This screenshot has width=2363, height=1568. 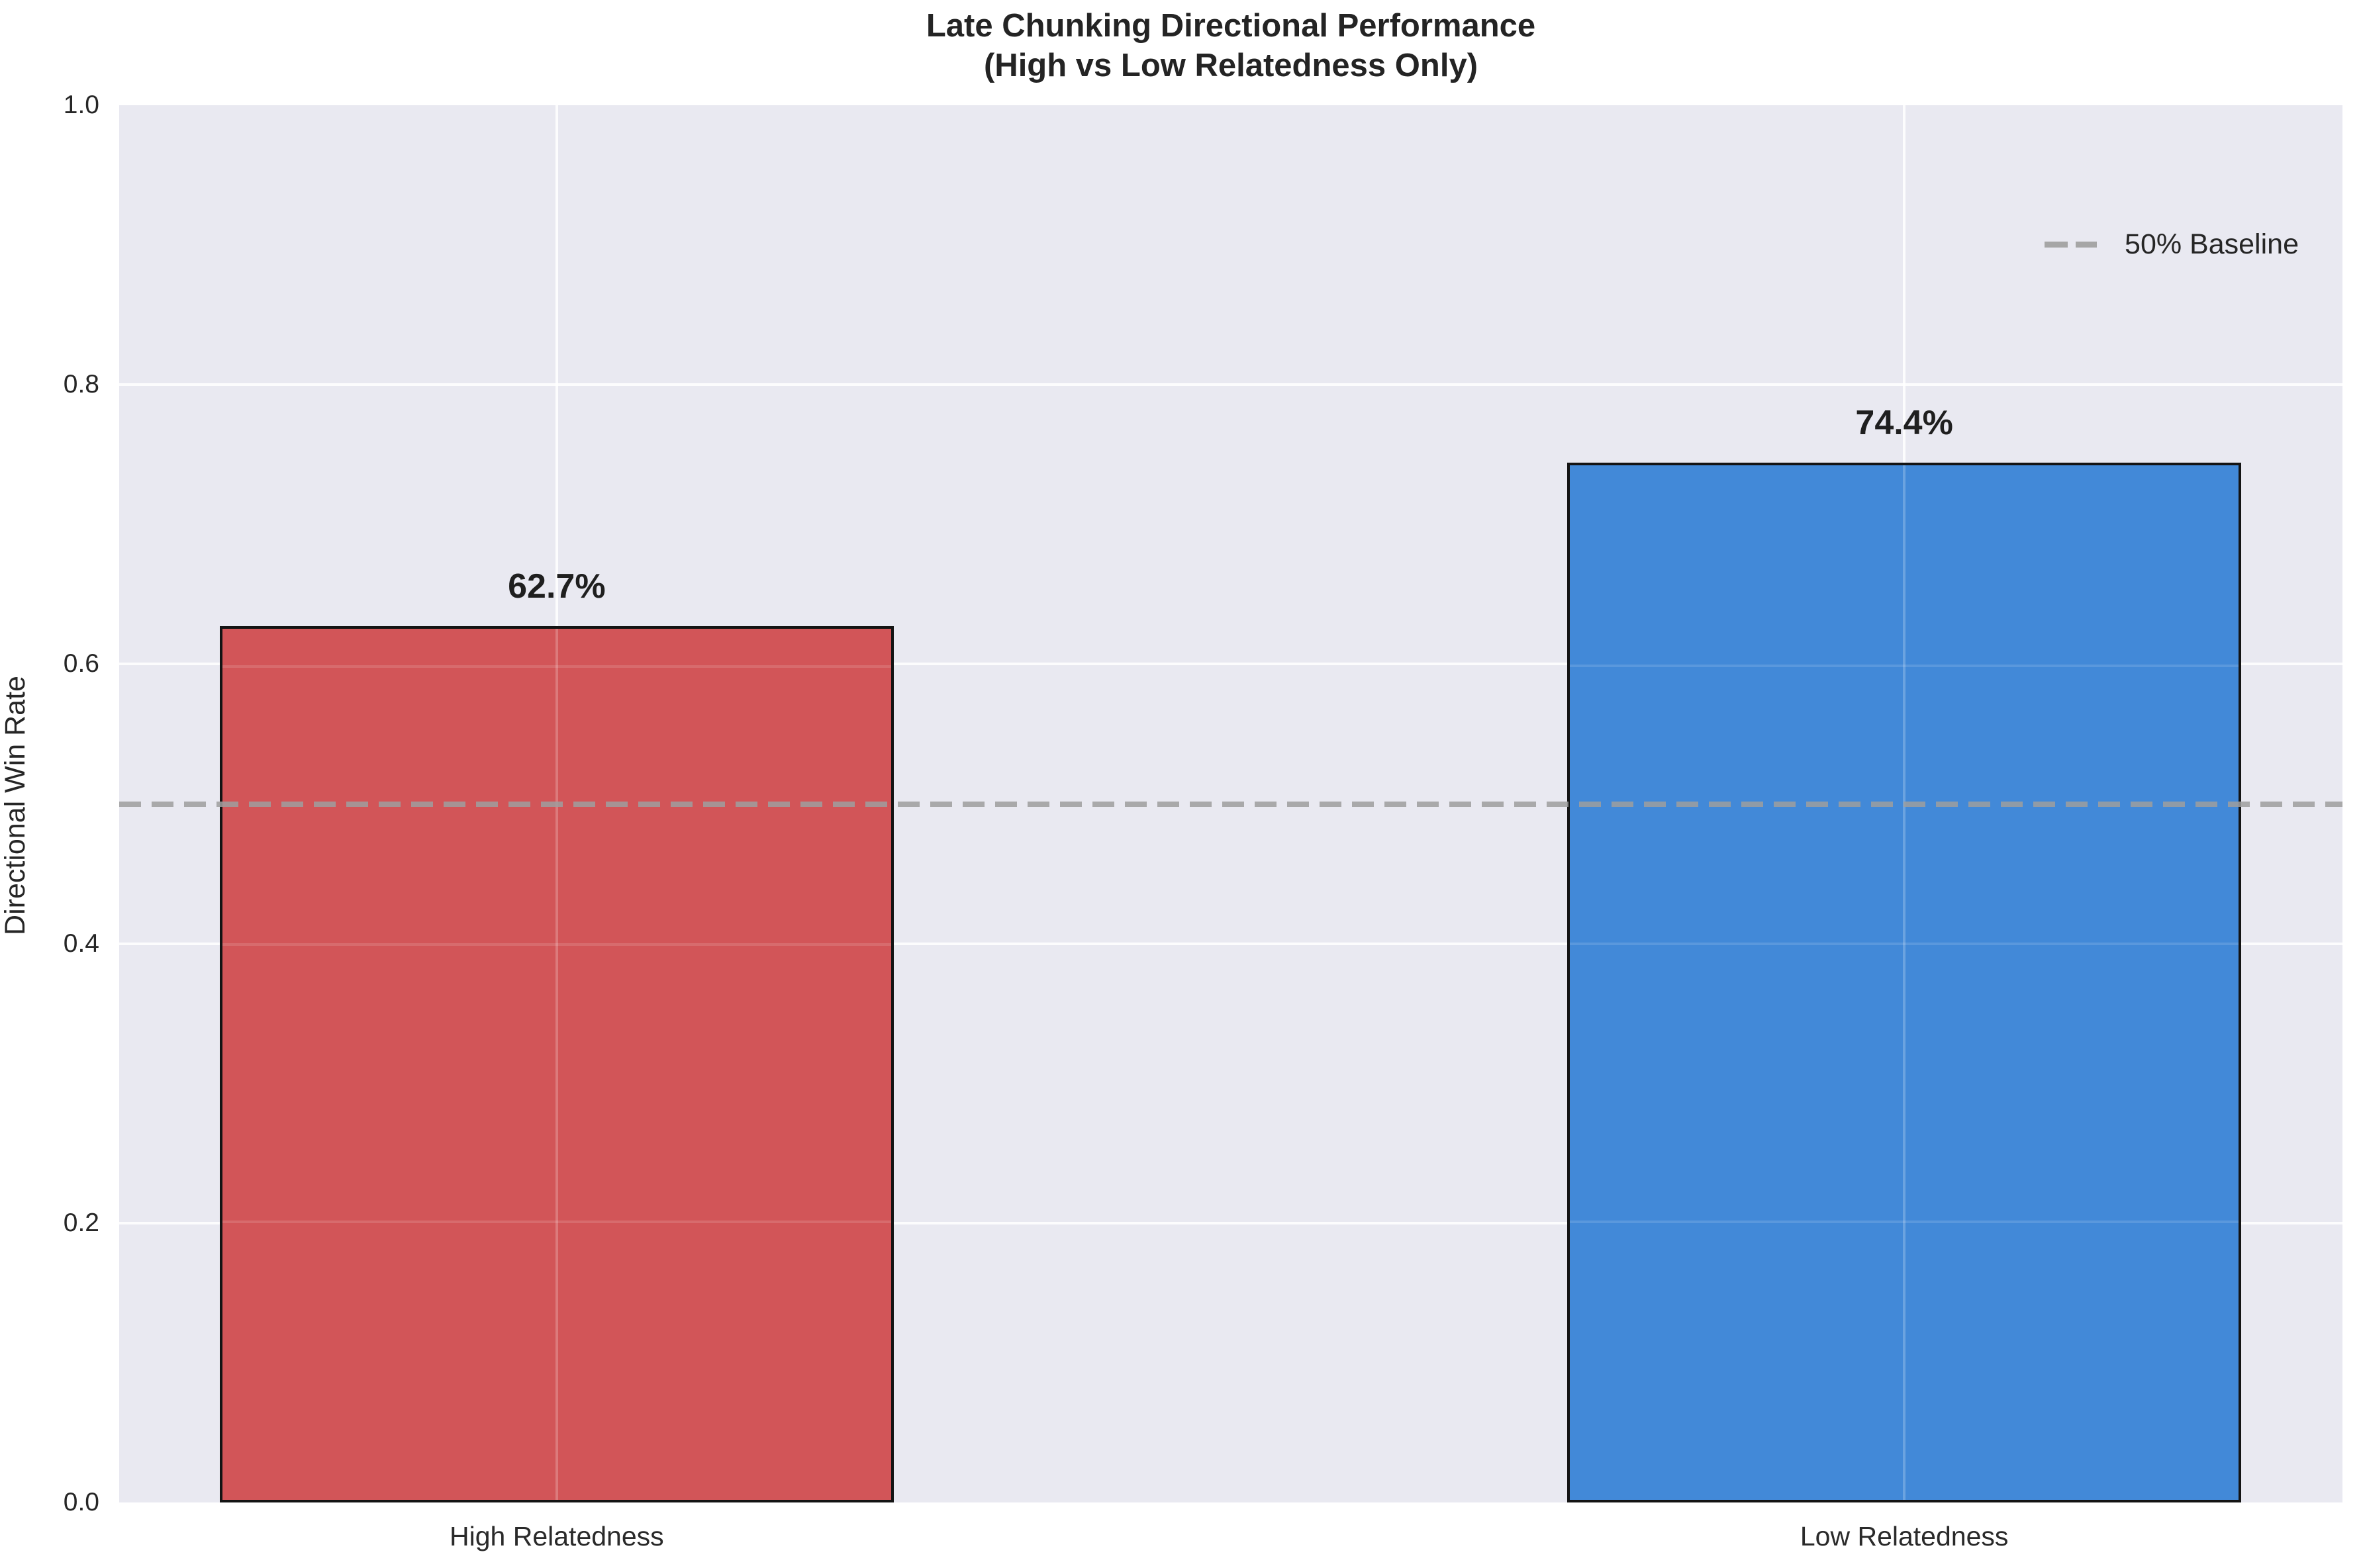 I want to click on legend: 50% Baseline, so click(x=2172, y=244).